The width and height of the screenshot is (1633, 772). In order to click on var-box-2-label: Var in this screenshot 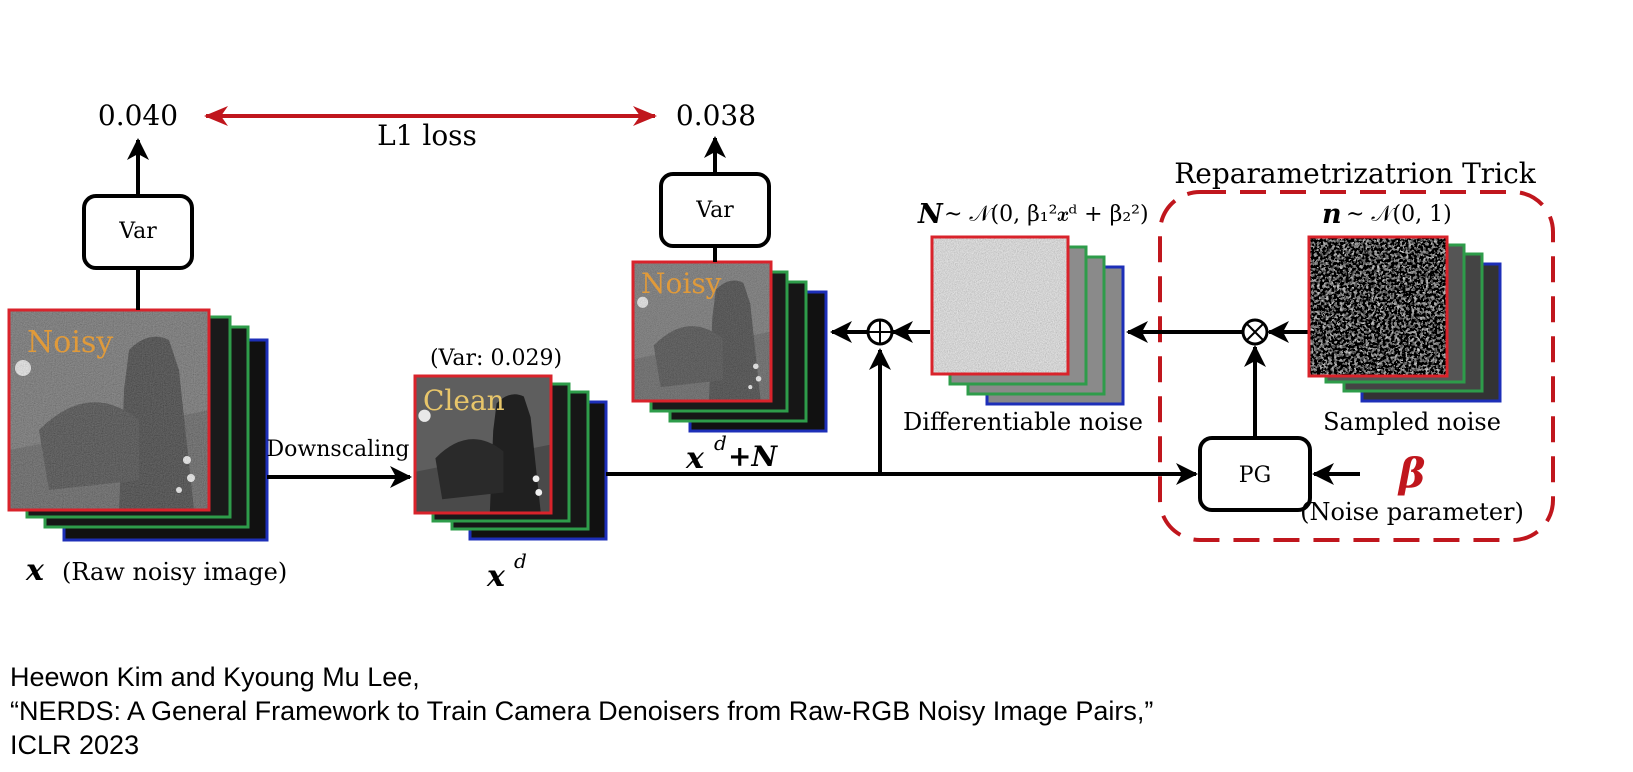, I will do `click(714, 210)`.